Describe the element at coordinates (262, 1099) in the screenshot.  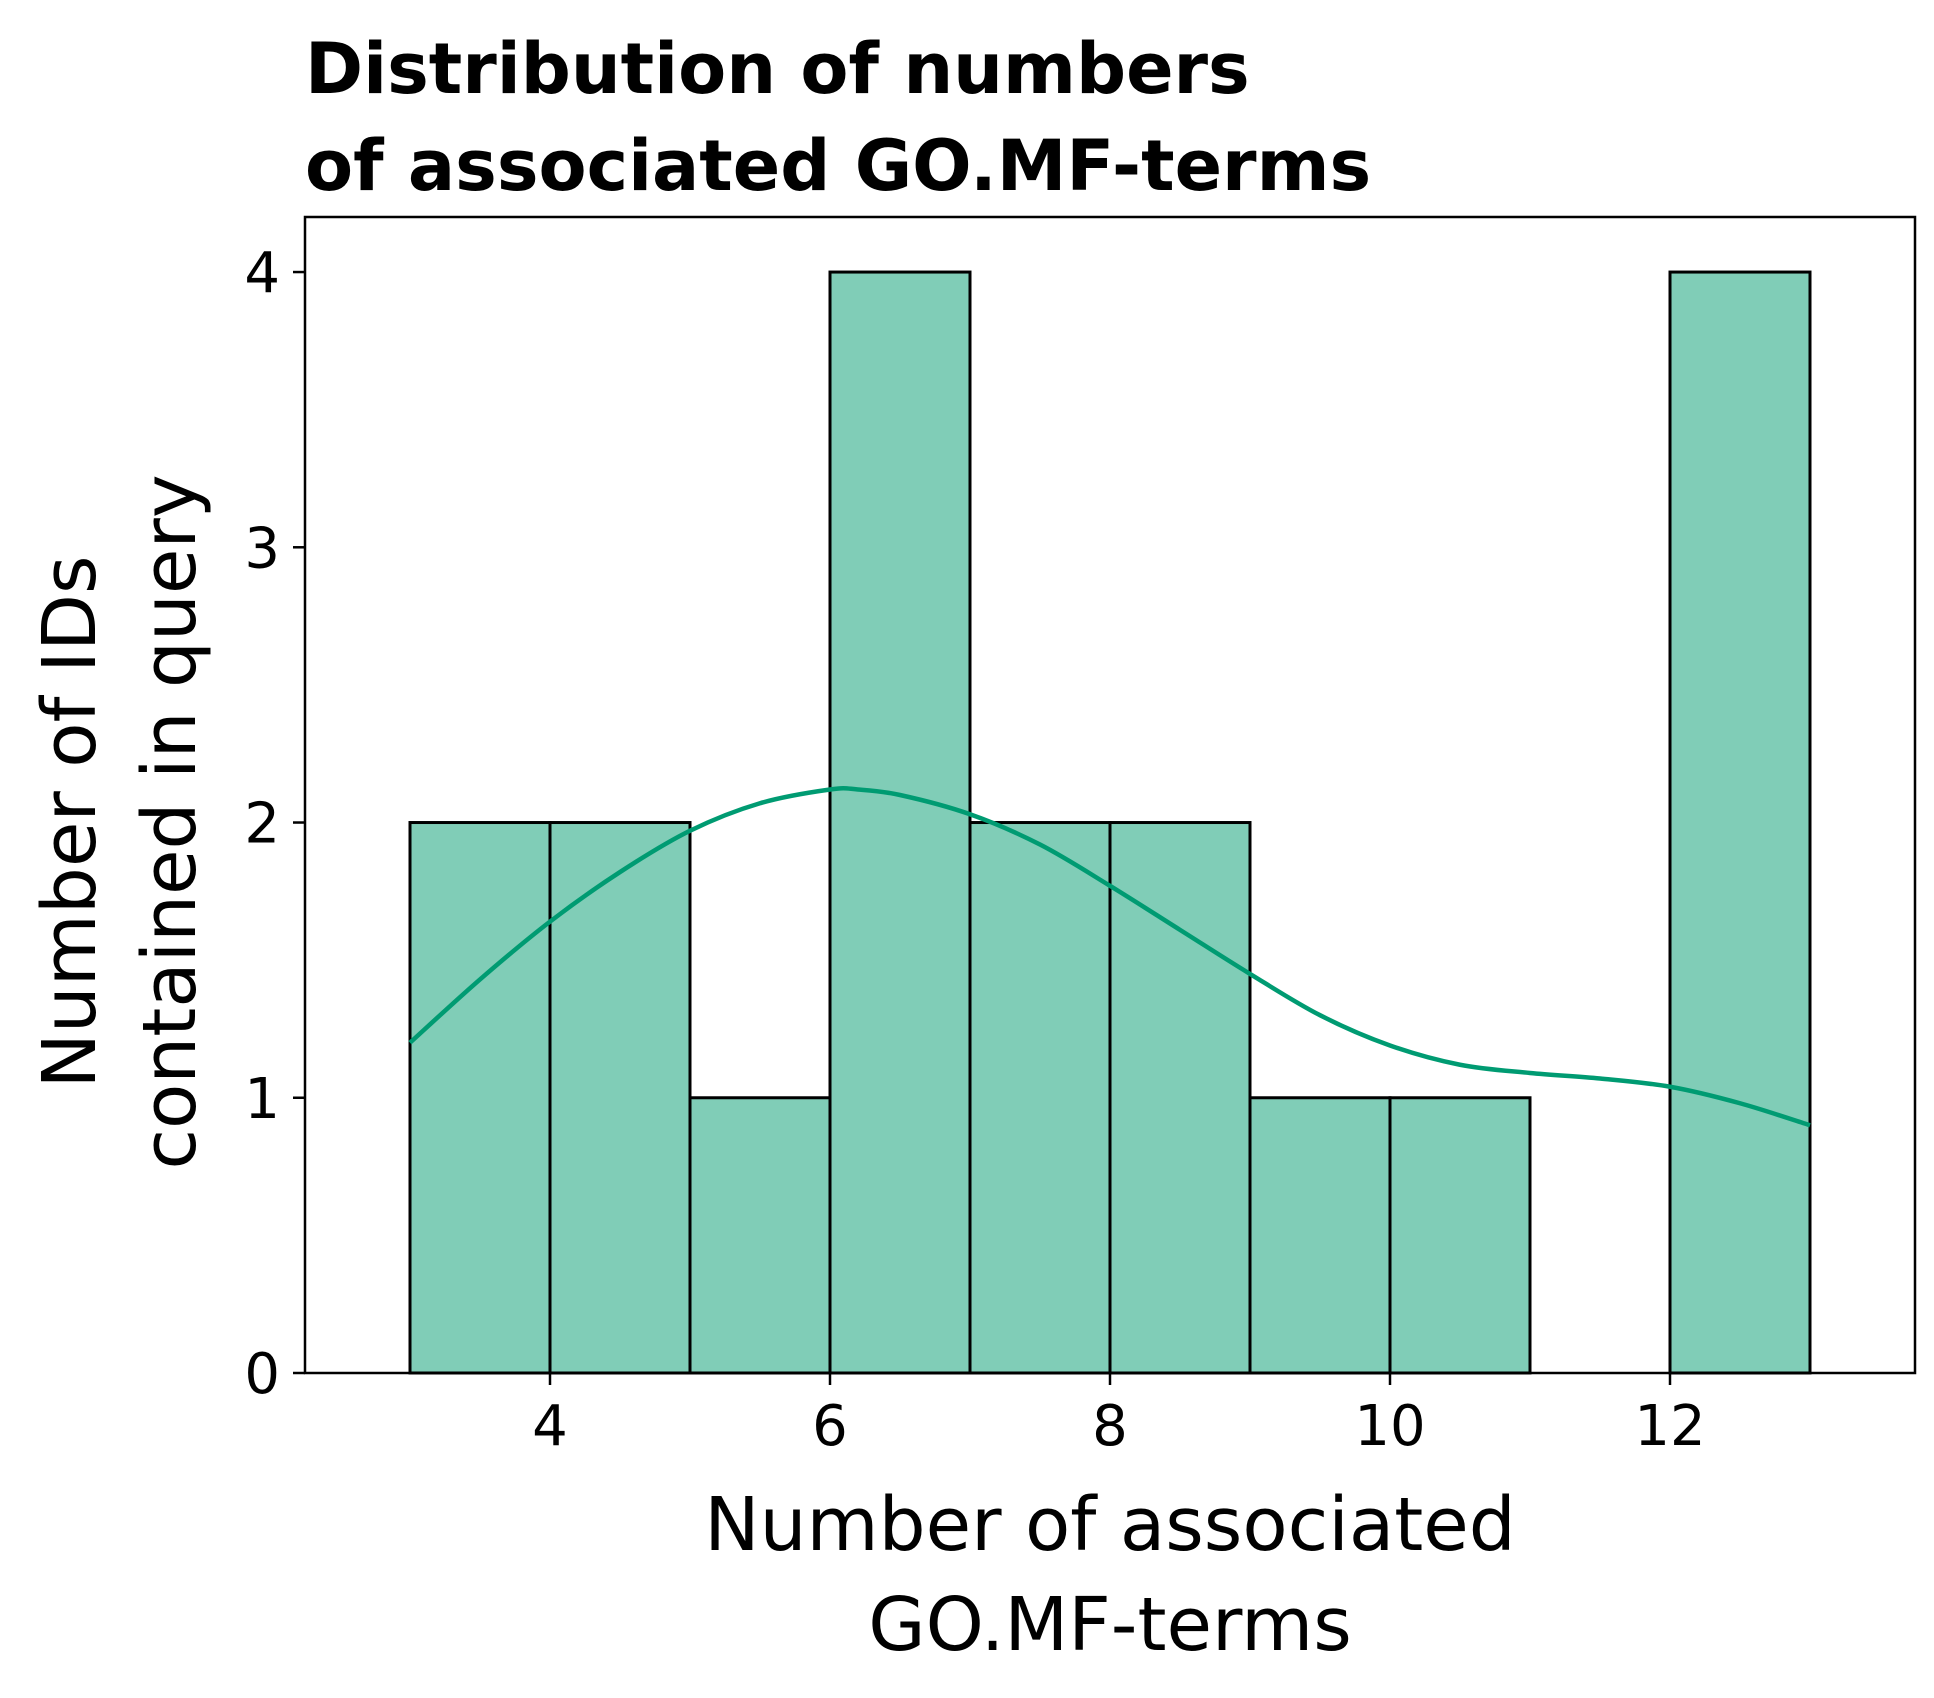
I see `y-tick-label: 1` at that location.